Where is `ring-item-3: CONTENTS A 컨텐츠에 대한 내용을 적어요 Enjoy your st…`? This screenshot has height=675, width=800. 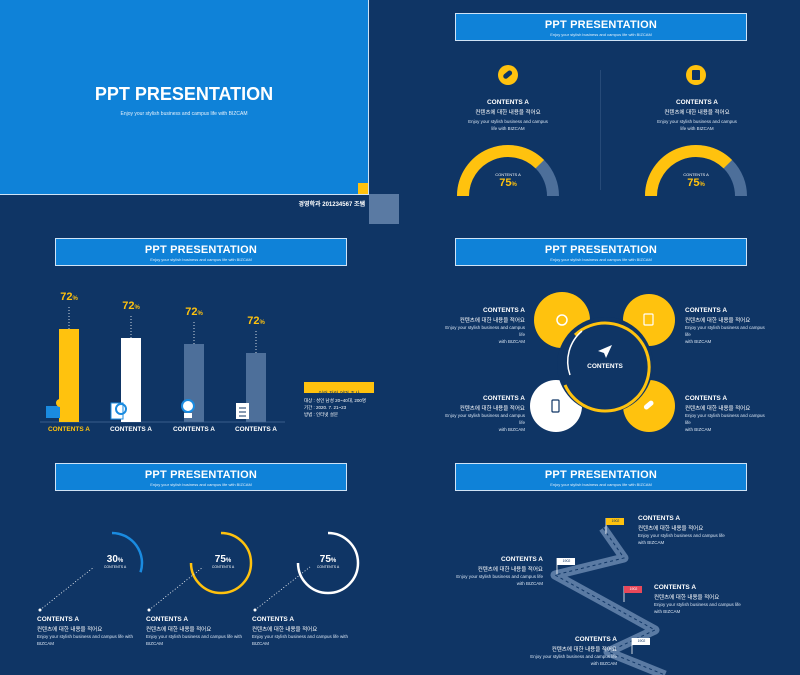
ring-item-3: CONTENTS A 컨텐츠에 대한 내용을 적어요 Enjoy your st… is located at coordinates (307, 631).